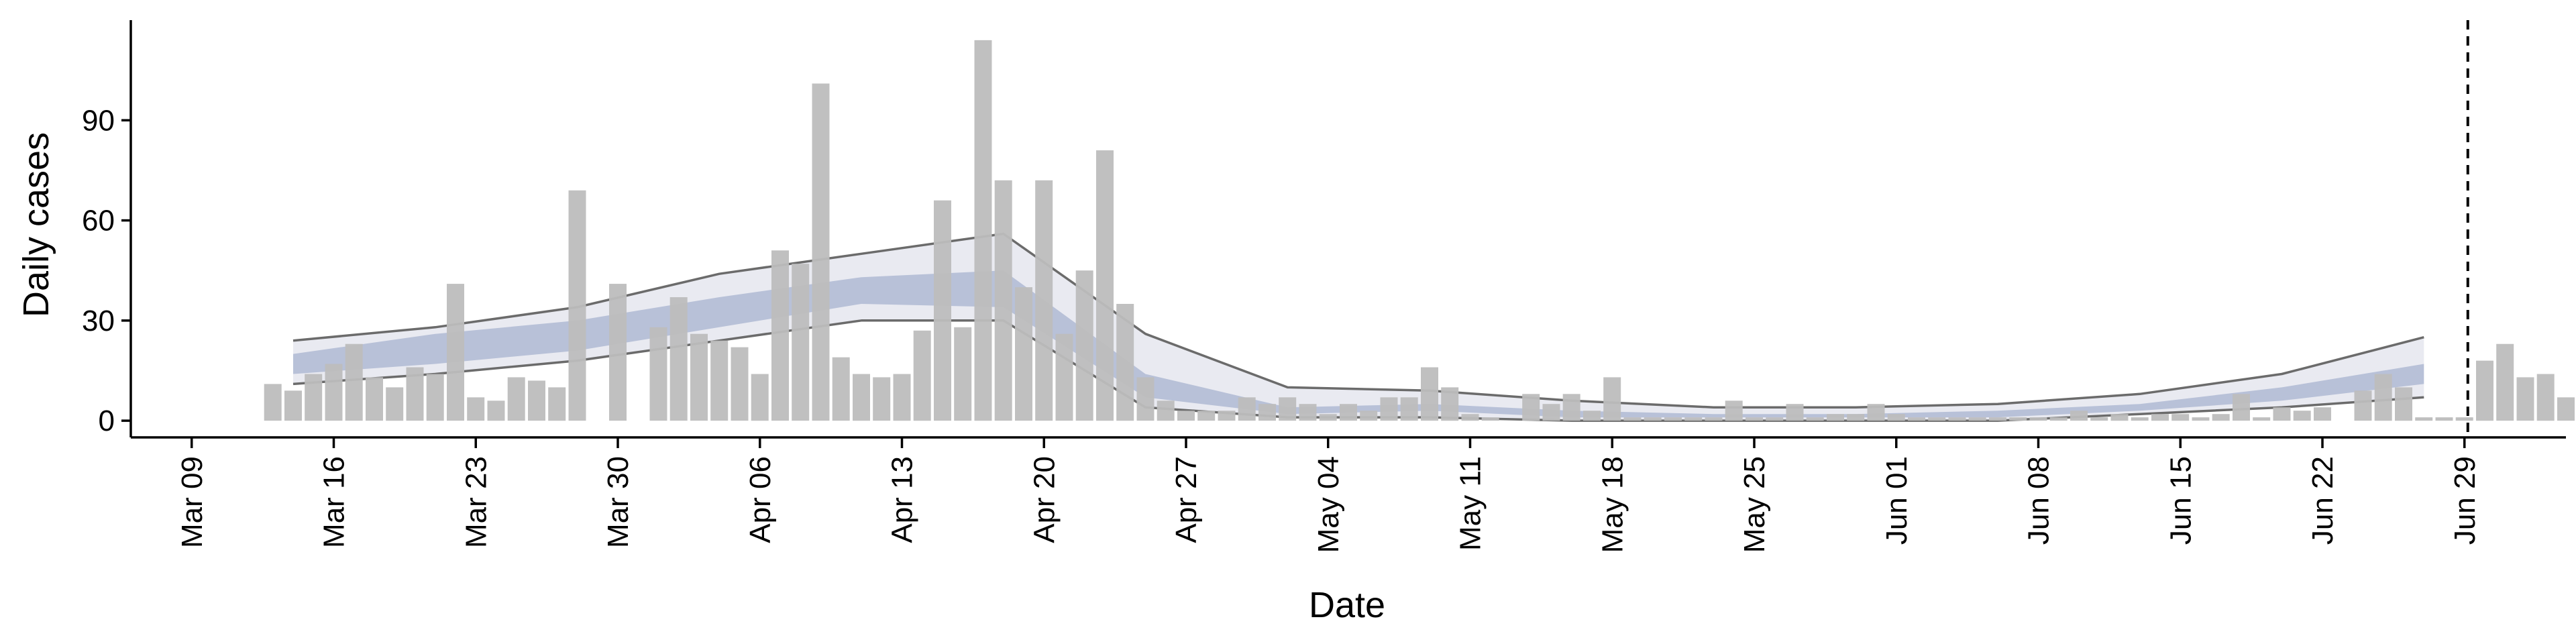 This screenshot has height=644, width=2576. What do you see at coordinates (98, 120) in the screenshot?
I see `y-tick-label: 90` at bounding box center [98, 120].